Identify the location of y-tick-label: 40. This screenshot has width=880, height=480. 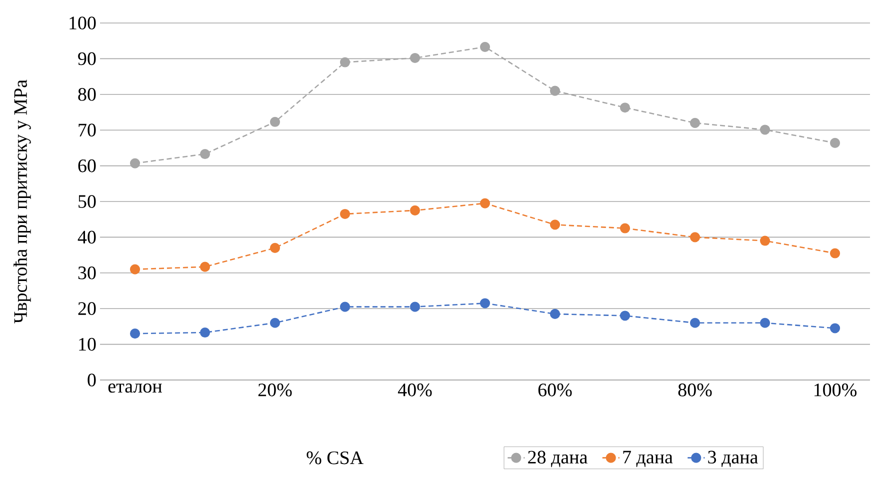
(87, 237).